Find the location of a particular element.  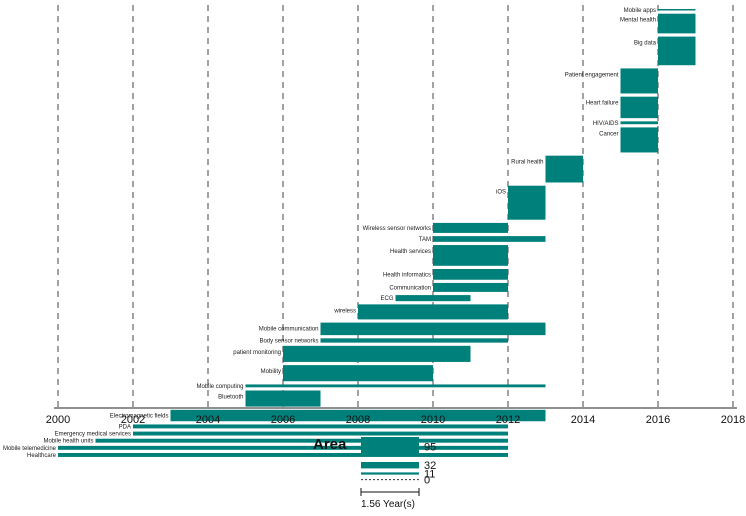

topic-label: Health services is located at coordinates (410, 252).